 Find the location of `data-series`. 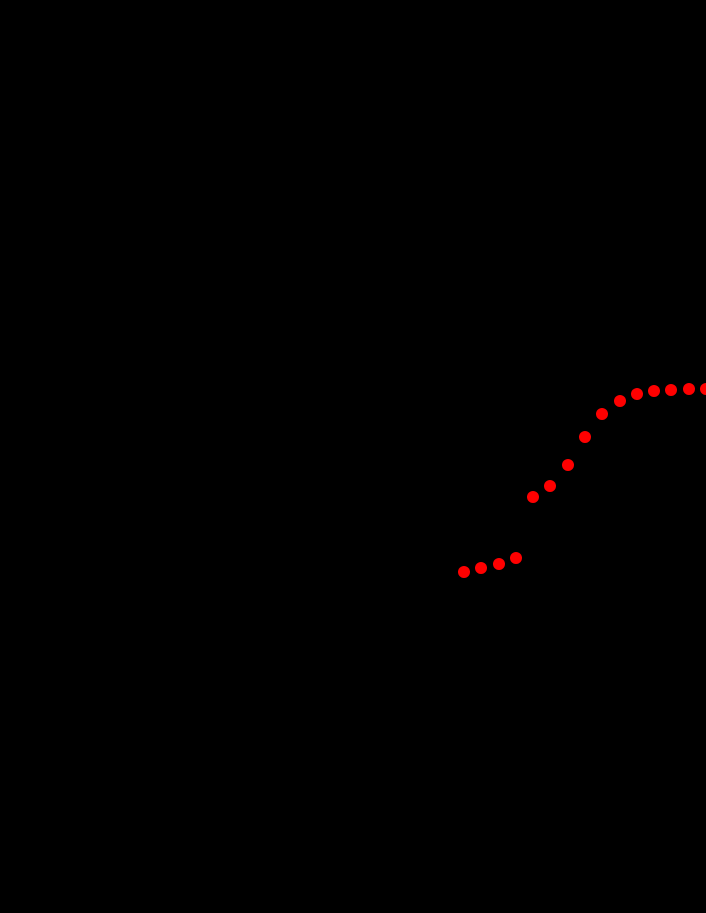

data-series is located at coordinates (582, 480).